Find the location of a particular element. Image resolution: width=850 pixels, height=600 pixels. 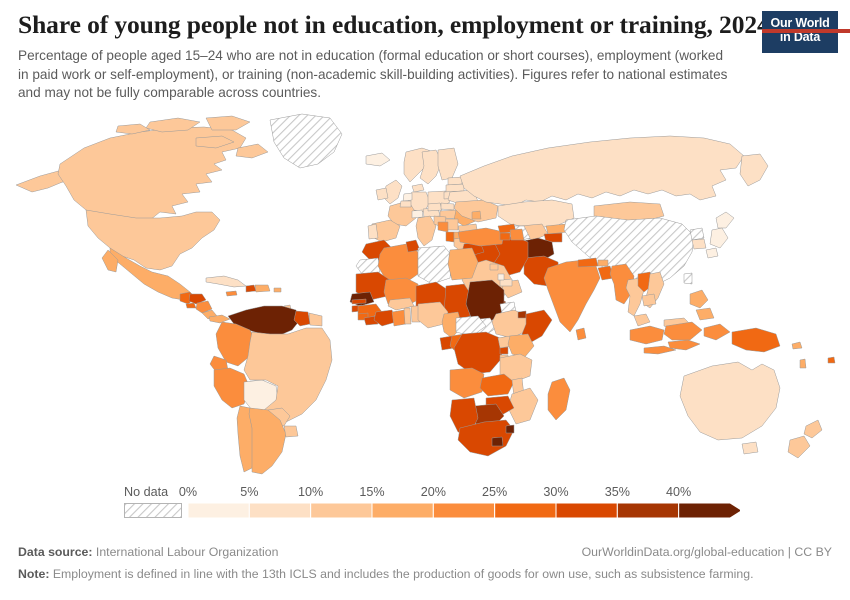

country-iceland is located at coordinates (378, 159).